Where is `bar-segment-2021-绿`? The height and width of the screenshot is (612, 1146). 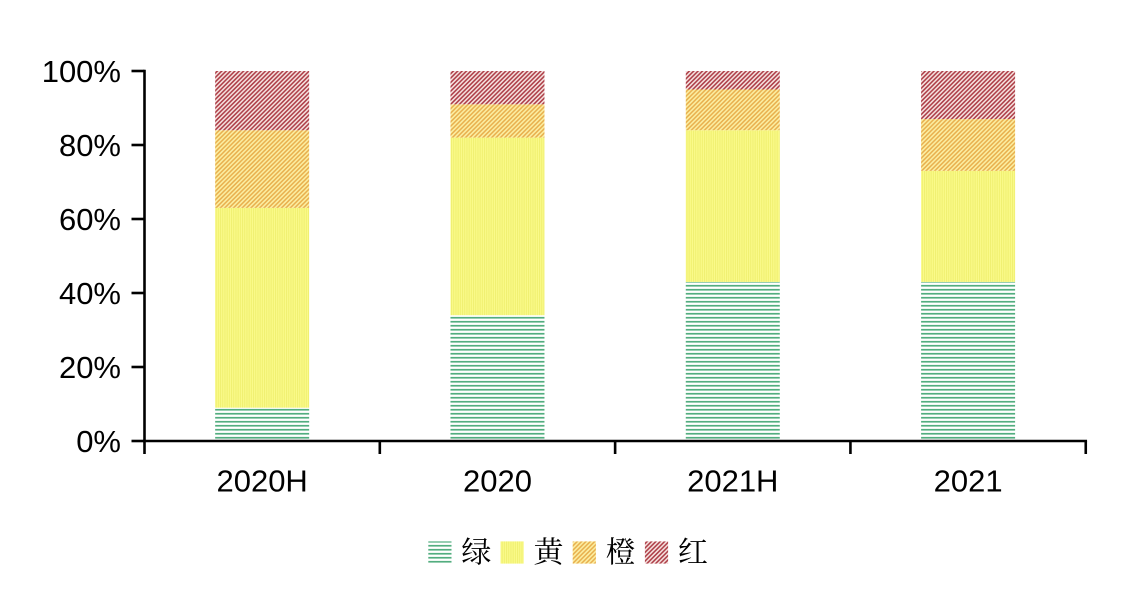 bar-segment-2021-绿 is located at coordinates (968, 361).